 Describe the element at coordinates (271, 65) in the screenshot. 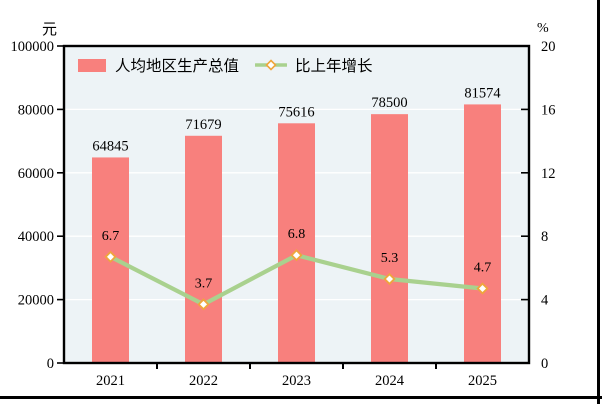

I see `legend-line-icon` at that location.